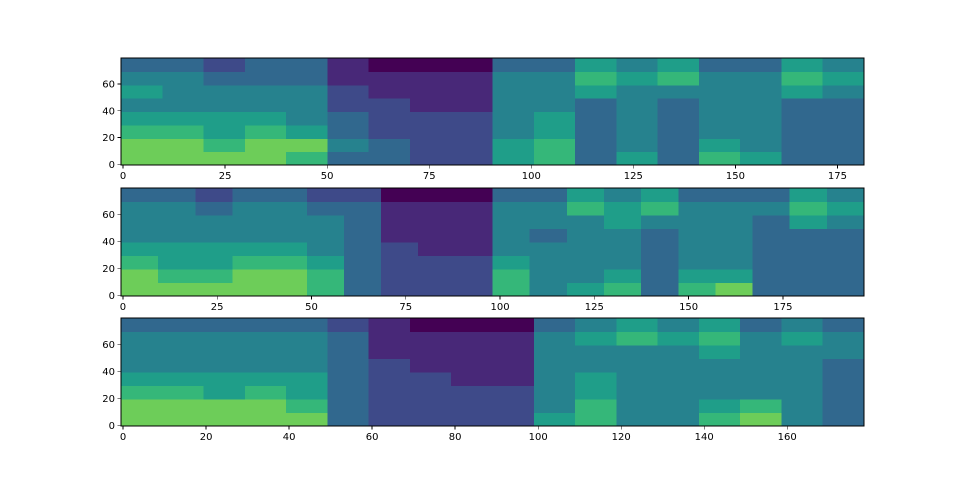 The image size is (960, 480). Describe the element at coordinates (594, 307) in the screenshot. I see `x-tick-label: 125` at that location.